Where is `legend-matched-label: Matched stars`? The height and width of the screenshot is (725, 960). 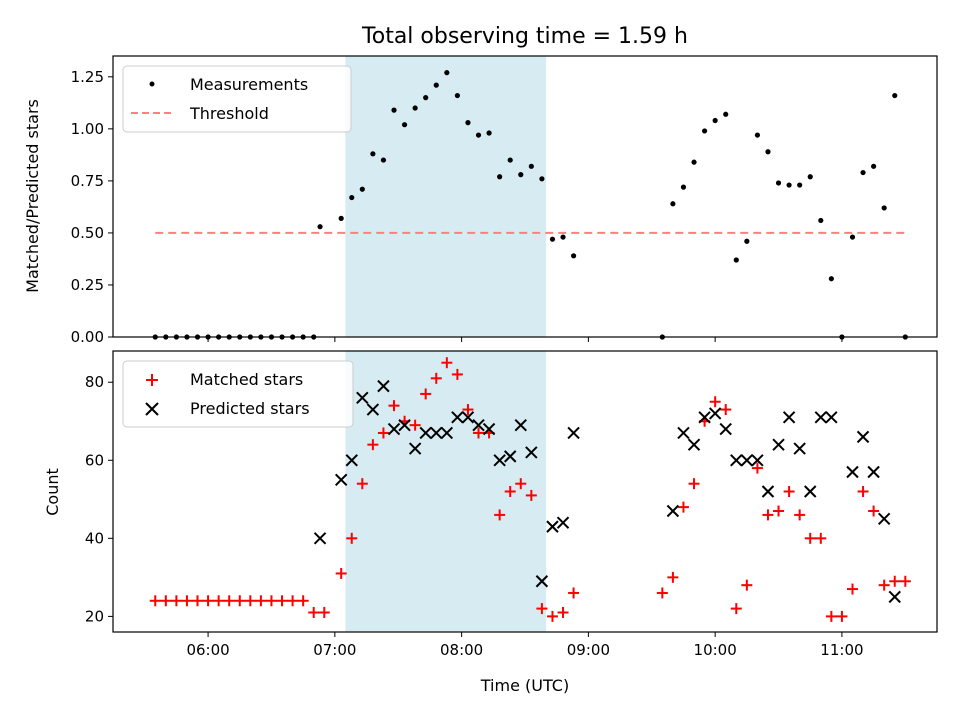
legend-matched-label: Matched stars is located at coordinates (246, 379).